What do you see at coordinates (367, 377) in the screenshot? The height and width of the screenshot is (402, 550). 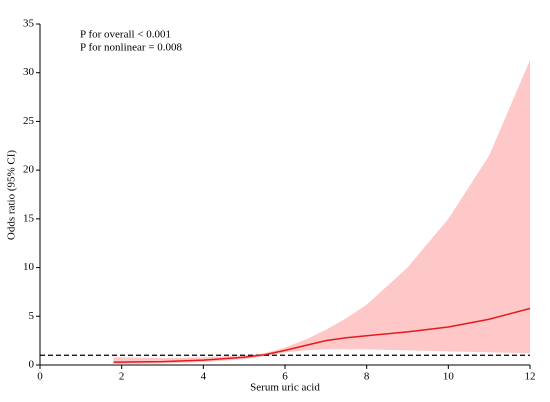 I see `x-tick-label: 8` at bounding box center [367, 377].